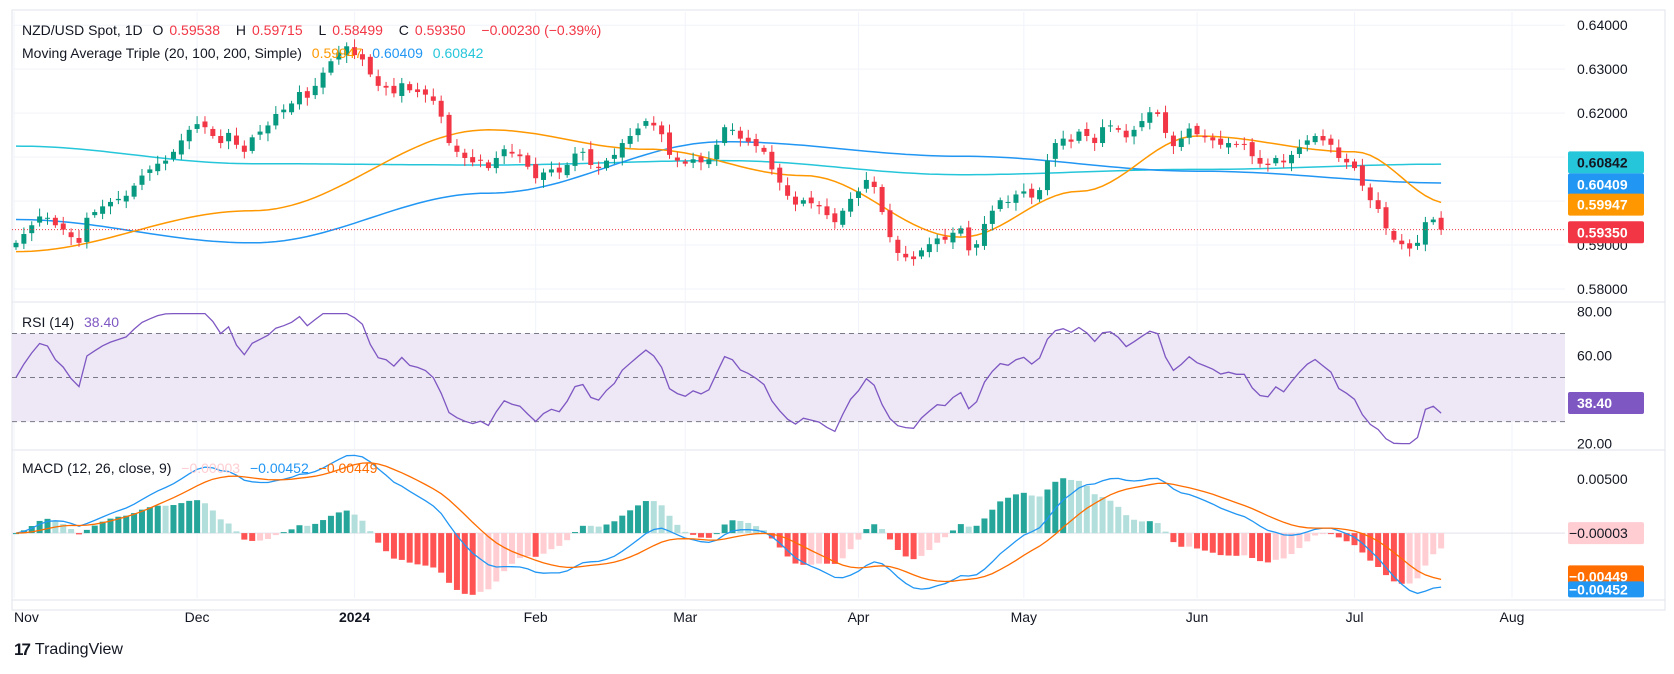 The height and width of the screenshot is (674, 1674). What do you see at coordinates (78, 649) in the screenshot?
I see `brand-name: TradingView` at bounding box center [78, 649].